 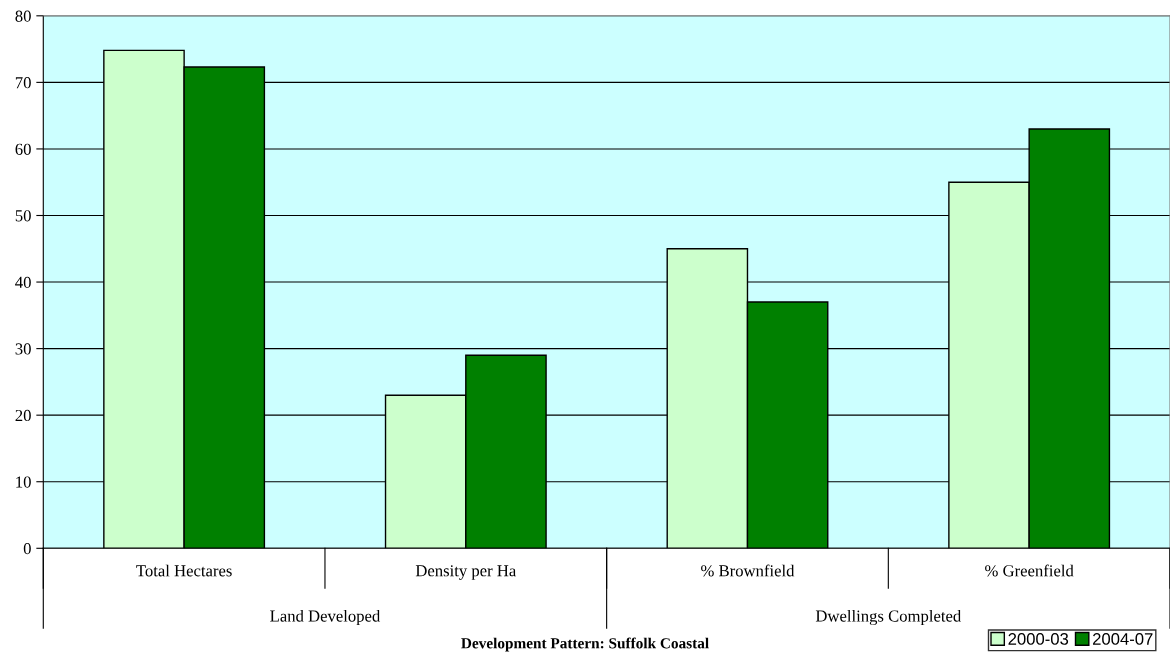 What do you see at coordinates (23, 16) in the screenshot?
I see `y-tick-label: 80` at bounding box center [23, 16].